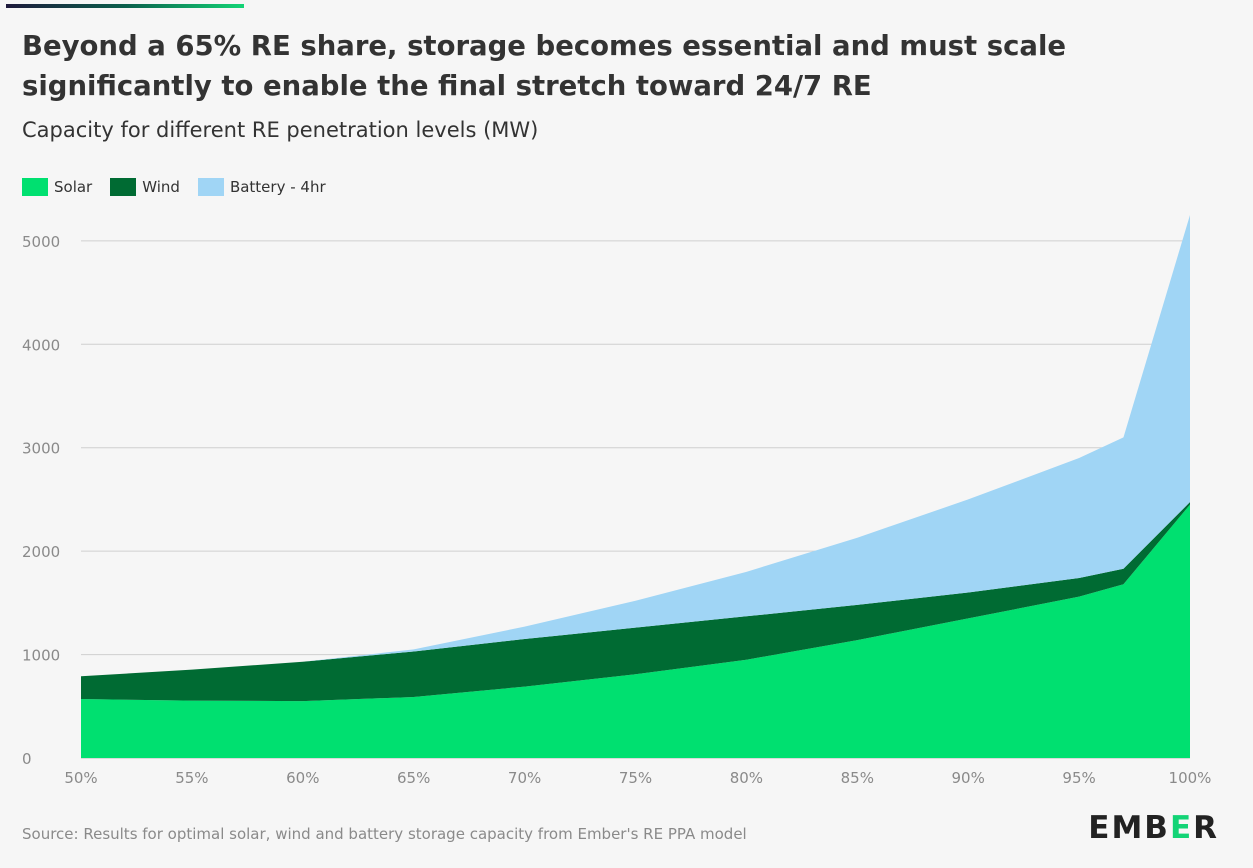  Describe the element at coordinates (524, 778) in the screenshot. I see `x-tick-label: 70%` at that location.